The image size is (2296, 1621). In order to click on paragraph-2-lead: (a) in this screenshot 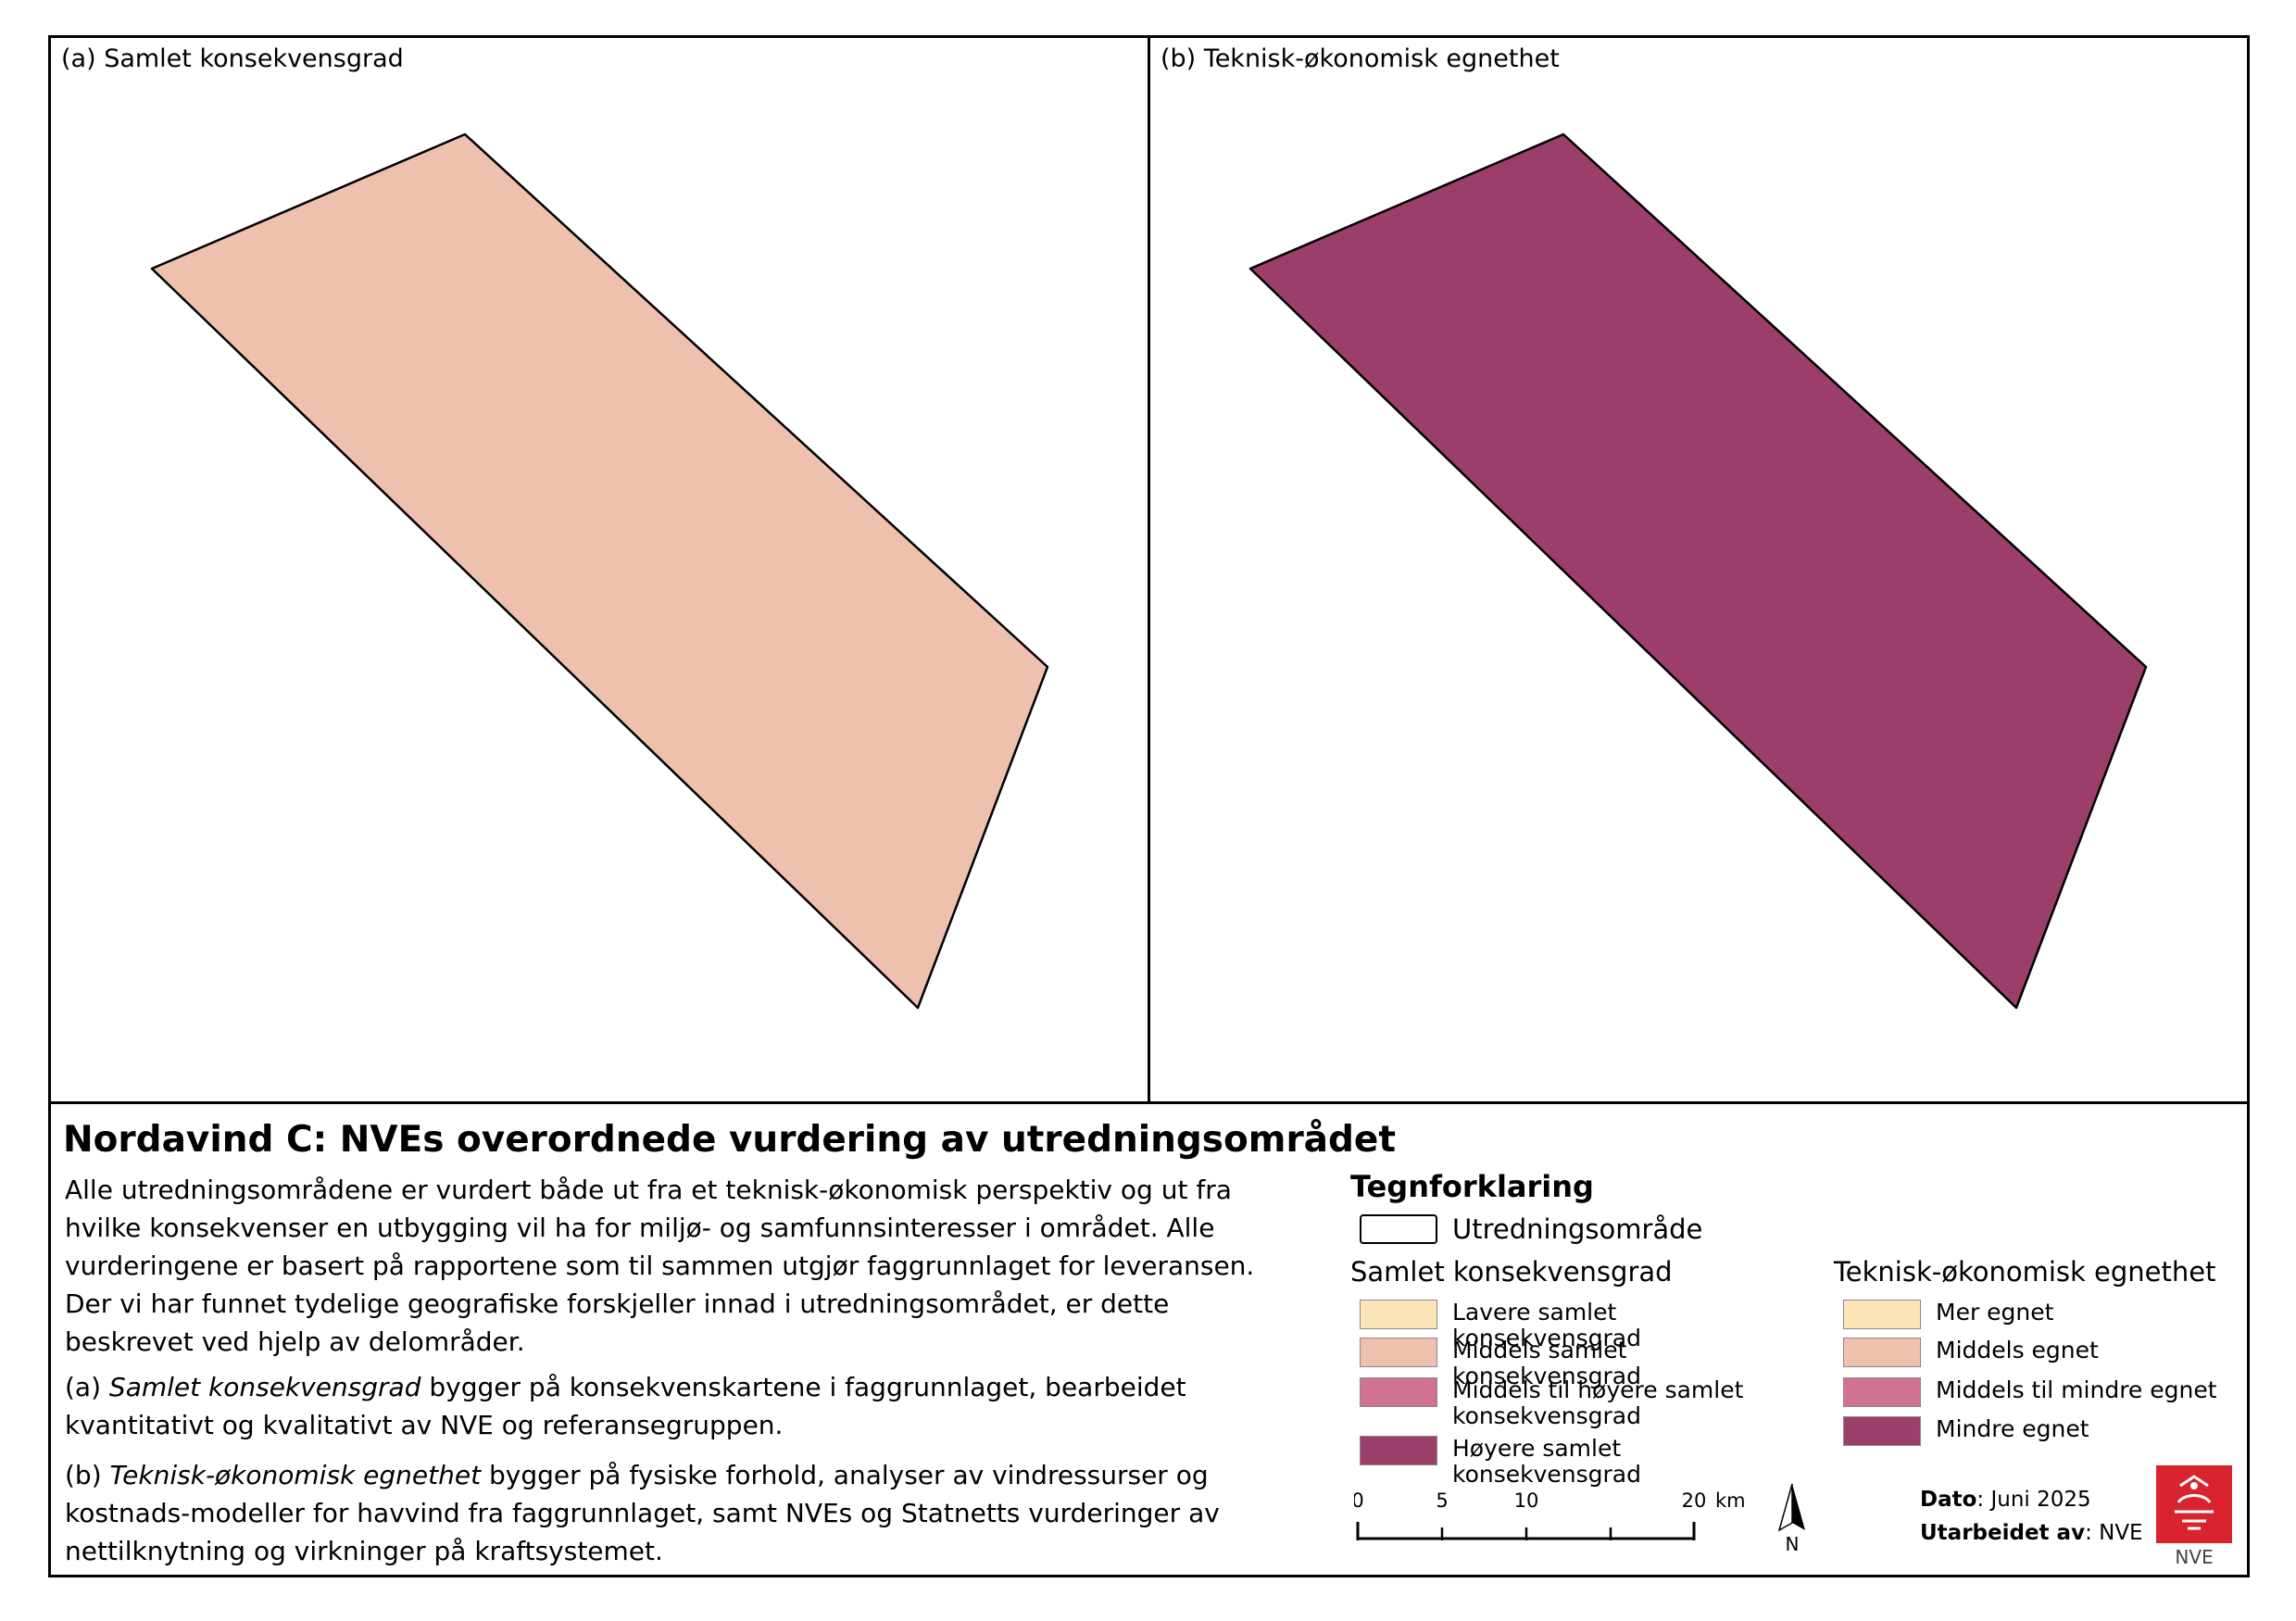, I will do `click(83, 1387)`.